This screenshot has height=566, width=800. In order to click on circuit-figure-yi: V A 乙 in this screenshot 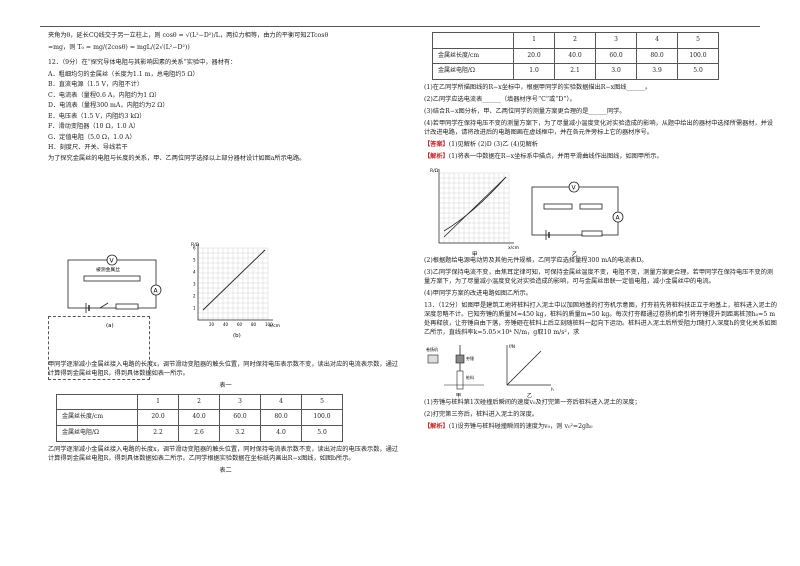, I will do `click(577, 219)`.